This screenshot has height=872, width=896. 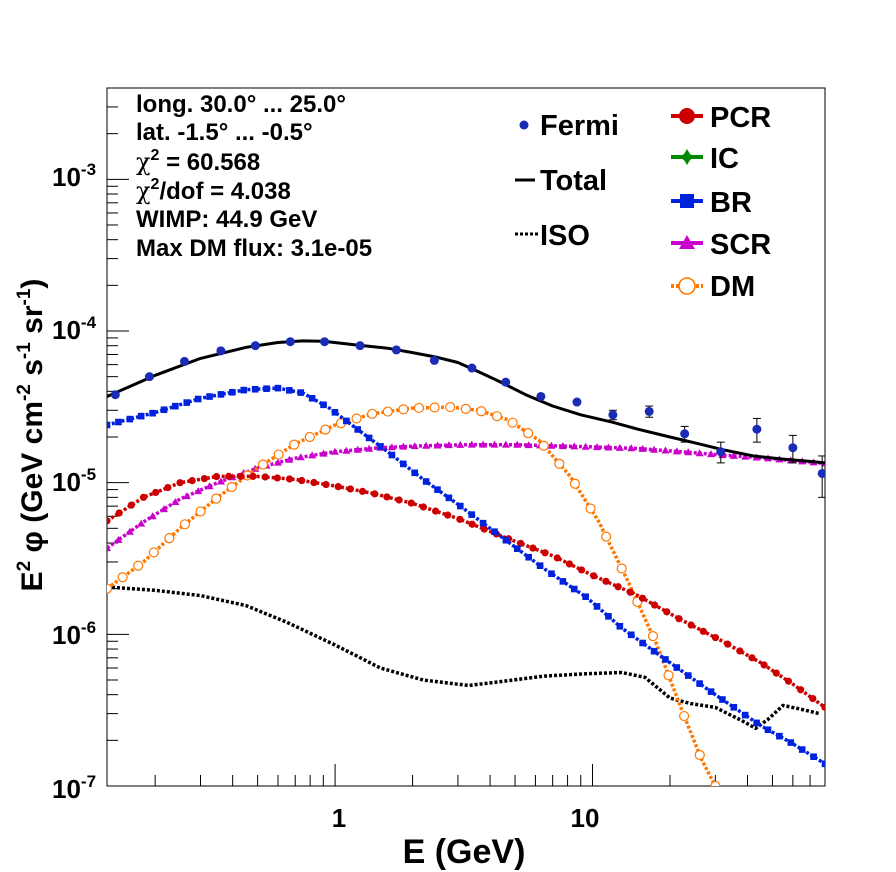 What do you see at coordinates (213, 190) in the screenshot?
I see `info-chi2-dof: χ2/dof = 4.038` at bounding box center [213, 190].